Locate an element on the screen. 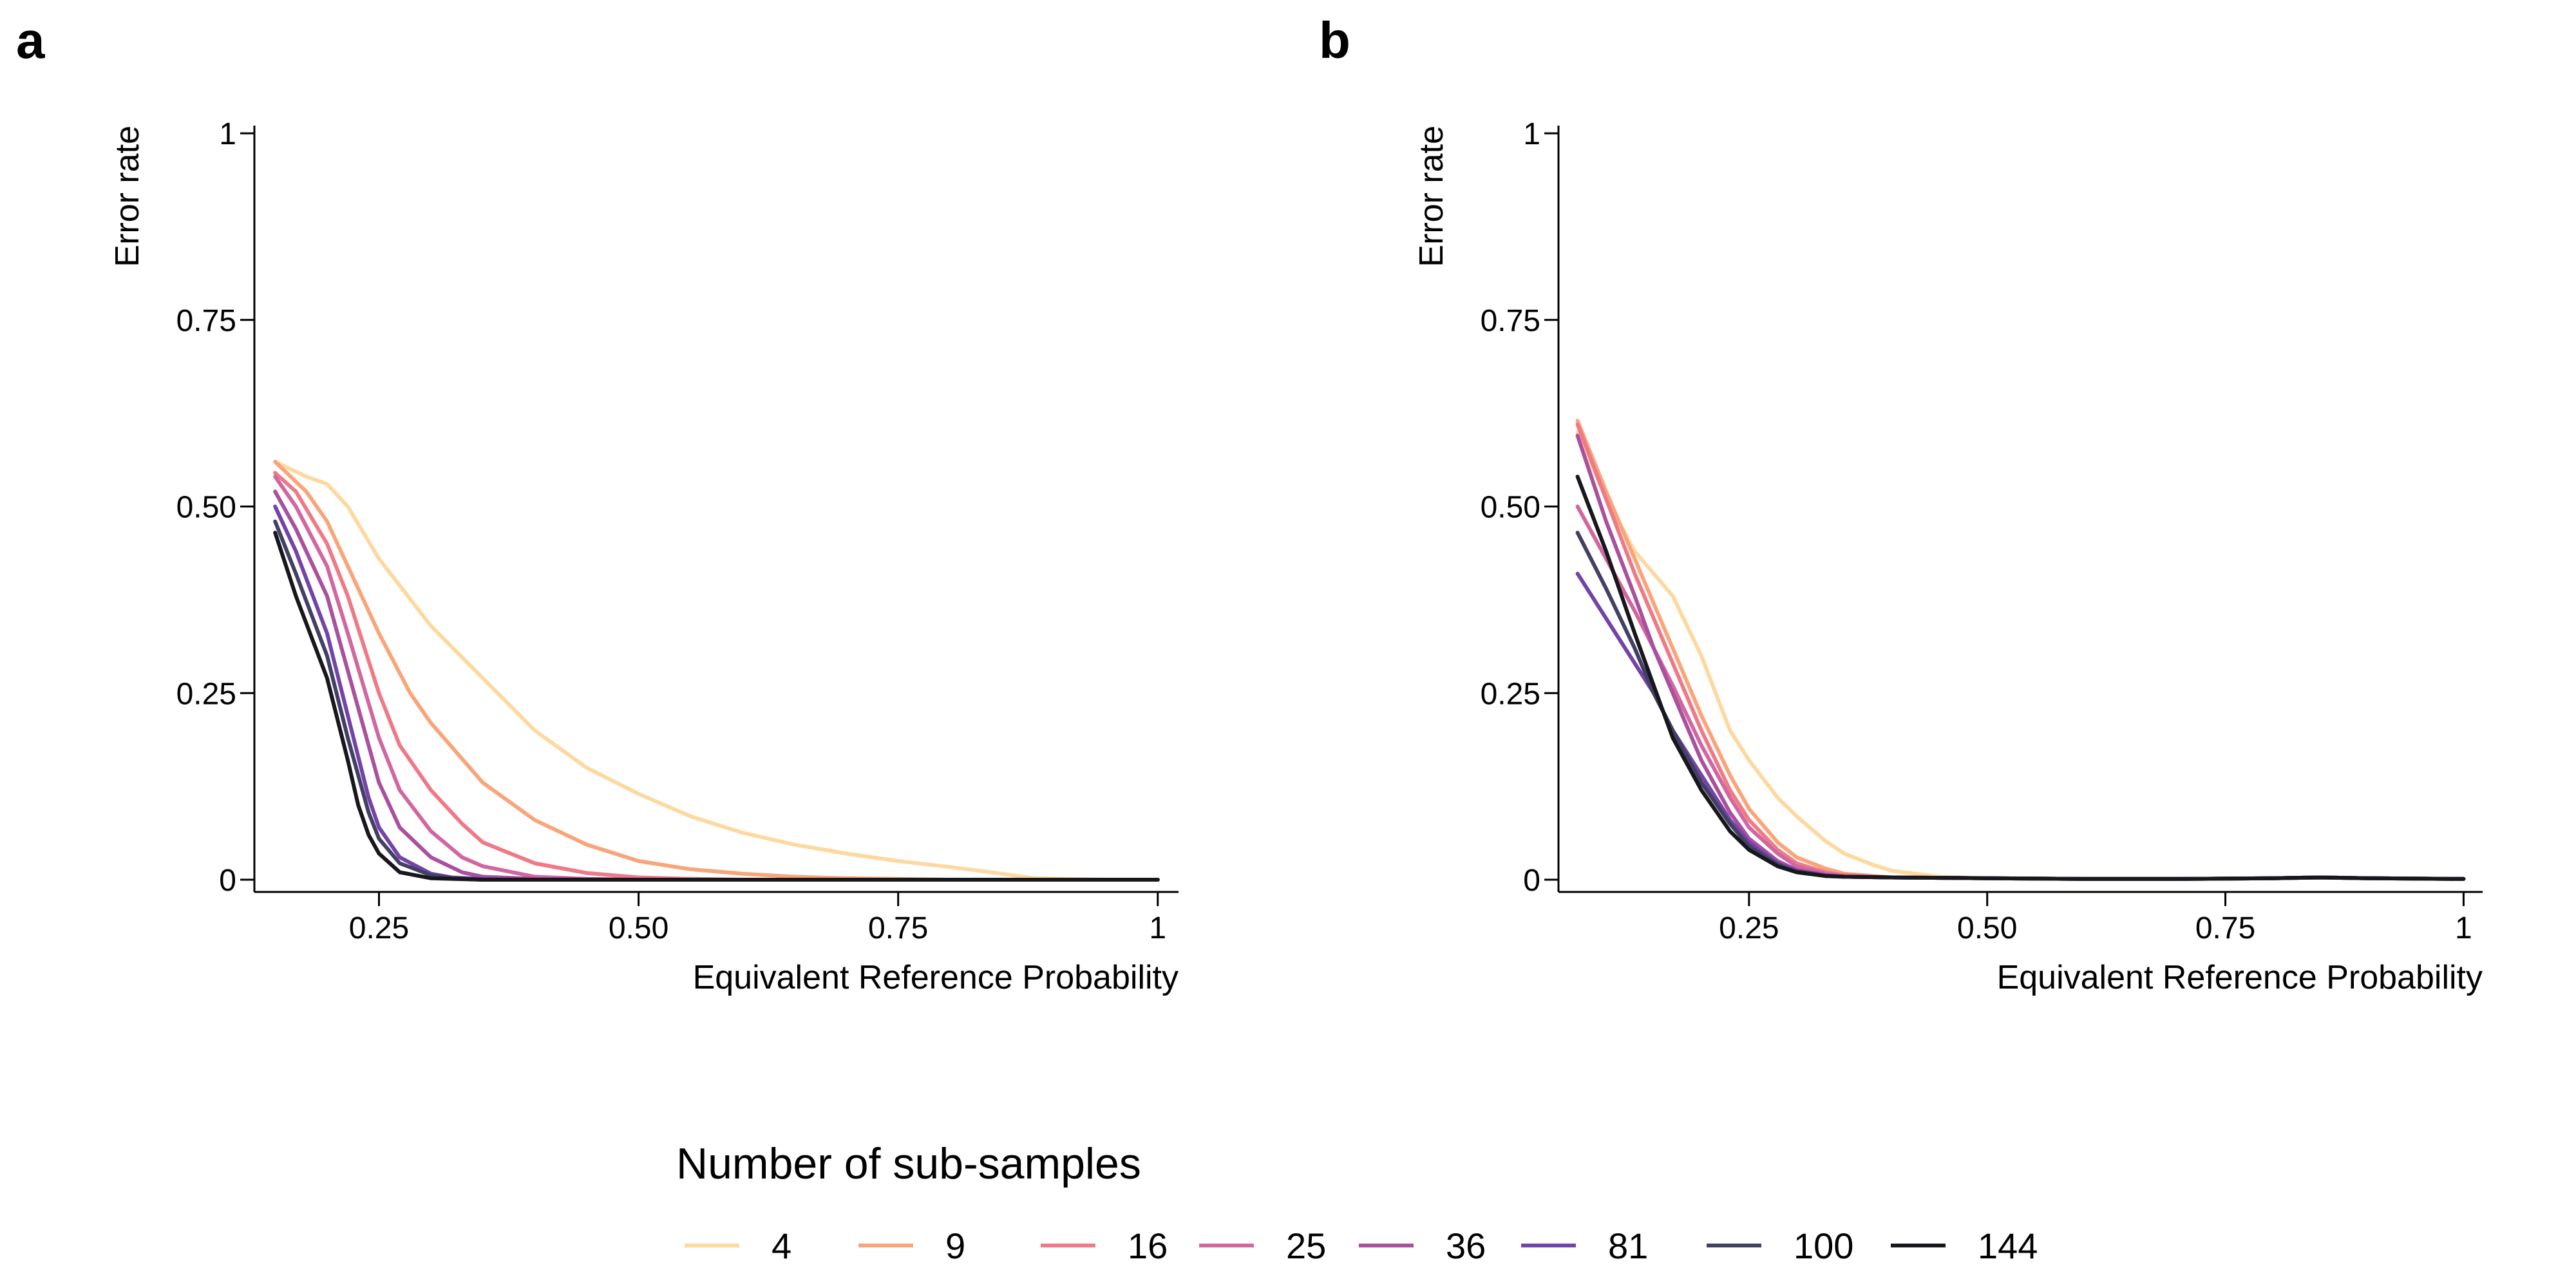  legend-label: 16 is located at coordinates (1148, 1246).